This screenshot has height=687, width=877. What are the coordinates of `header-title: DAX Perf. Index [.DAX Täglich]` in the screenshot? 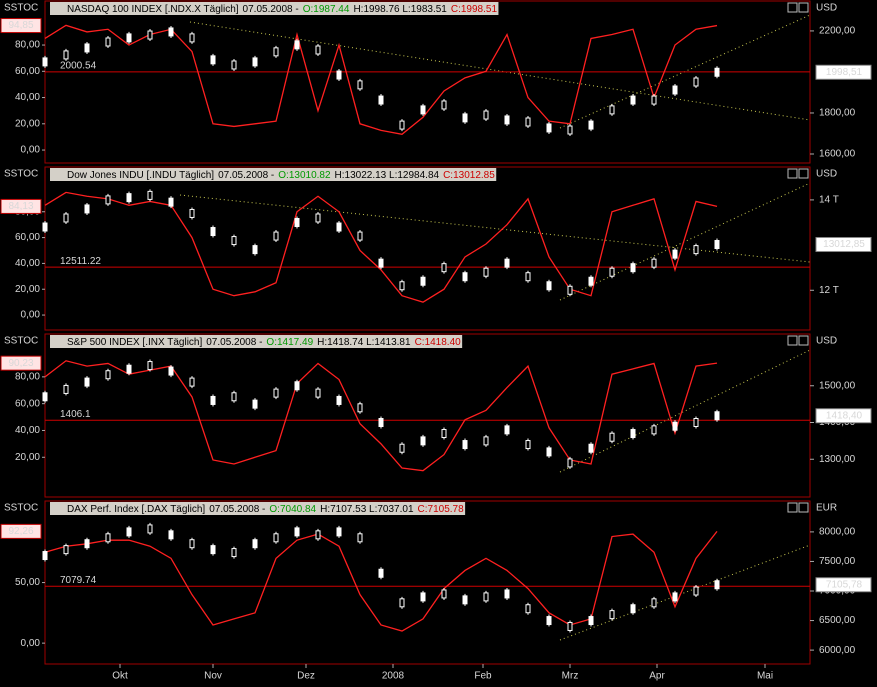 It's located at (136, 509).